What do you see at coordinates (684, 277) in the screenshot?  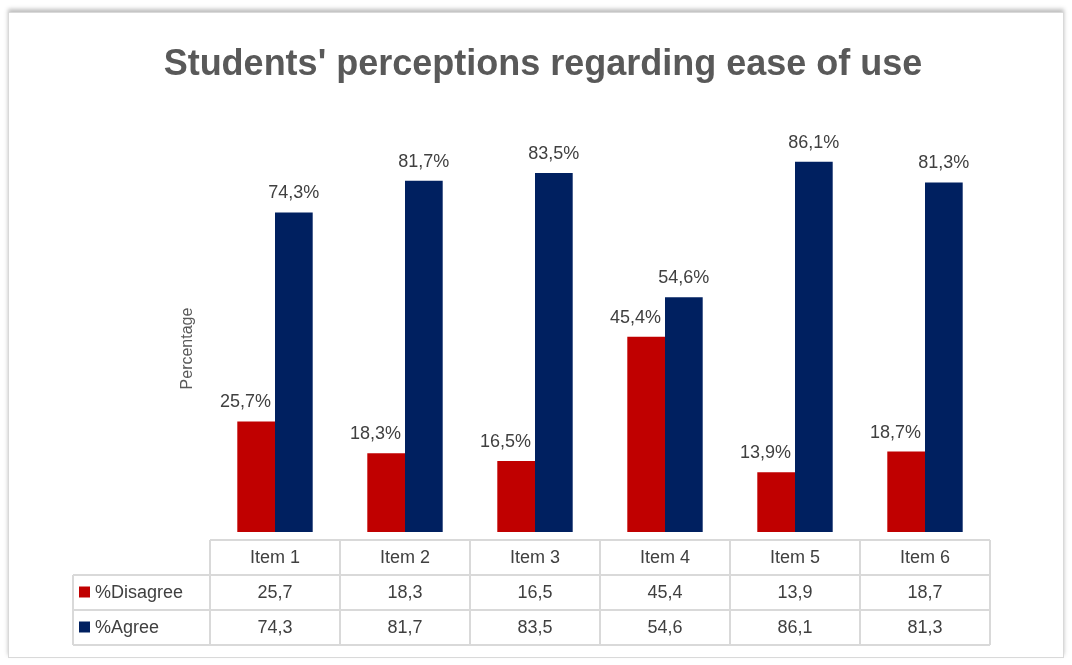 I see `data-label: 54,6%` at bounding box center [684, 277].